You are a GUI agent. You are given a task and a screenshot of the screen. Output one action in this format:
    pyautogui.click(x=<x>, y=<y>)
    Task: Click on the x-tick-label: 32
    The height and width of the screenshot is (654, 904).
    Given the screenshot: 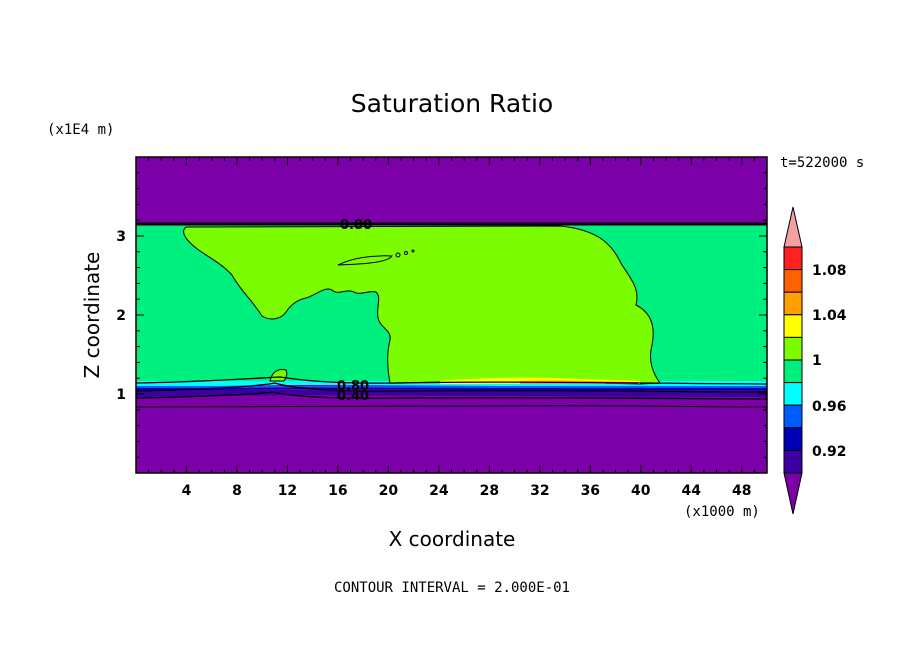 What is the action you would take?
    pyautogui.click(x=539, y=491)
    